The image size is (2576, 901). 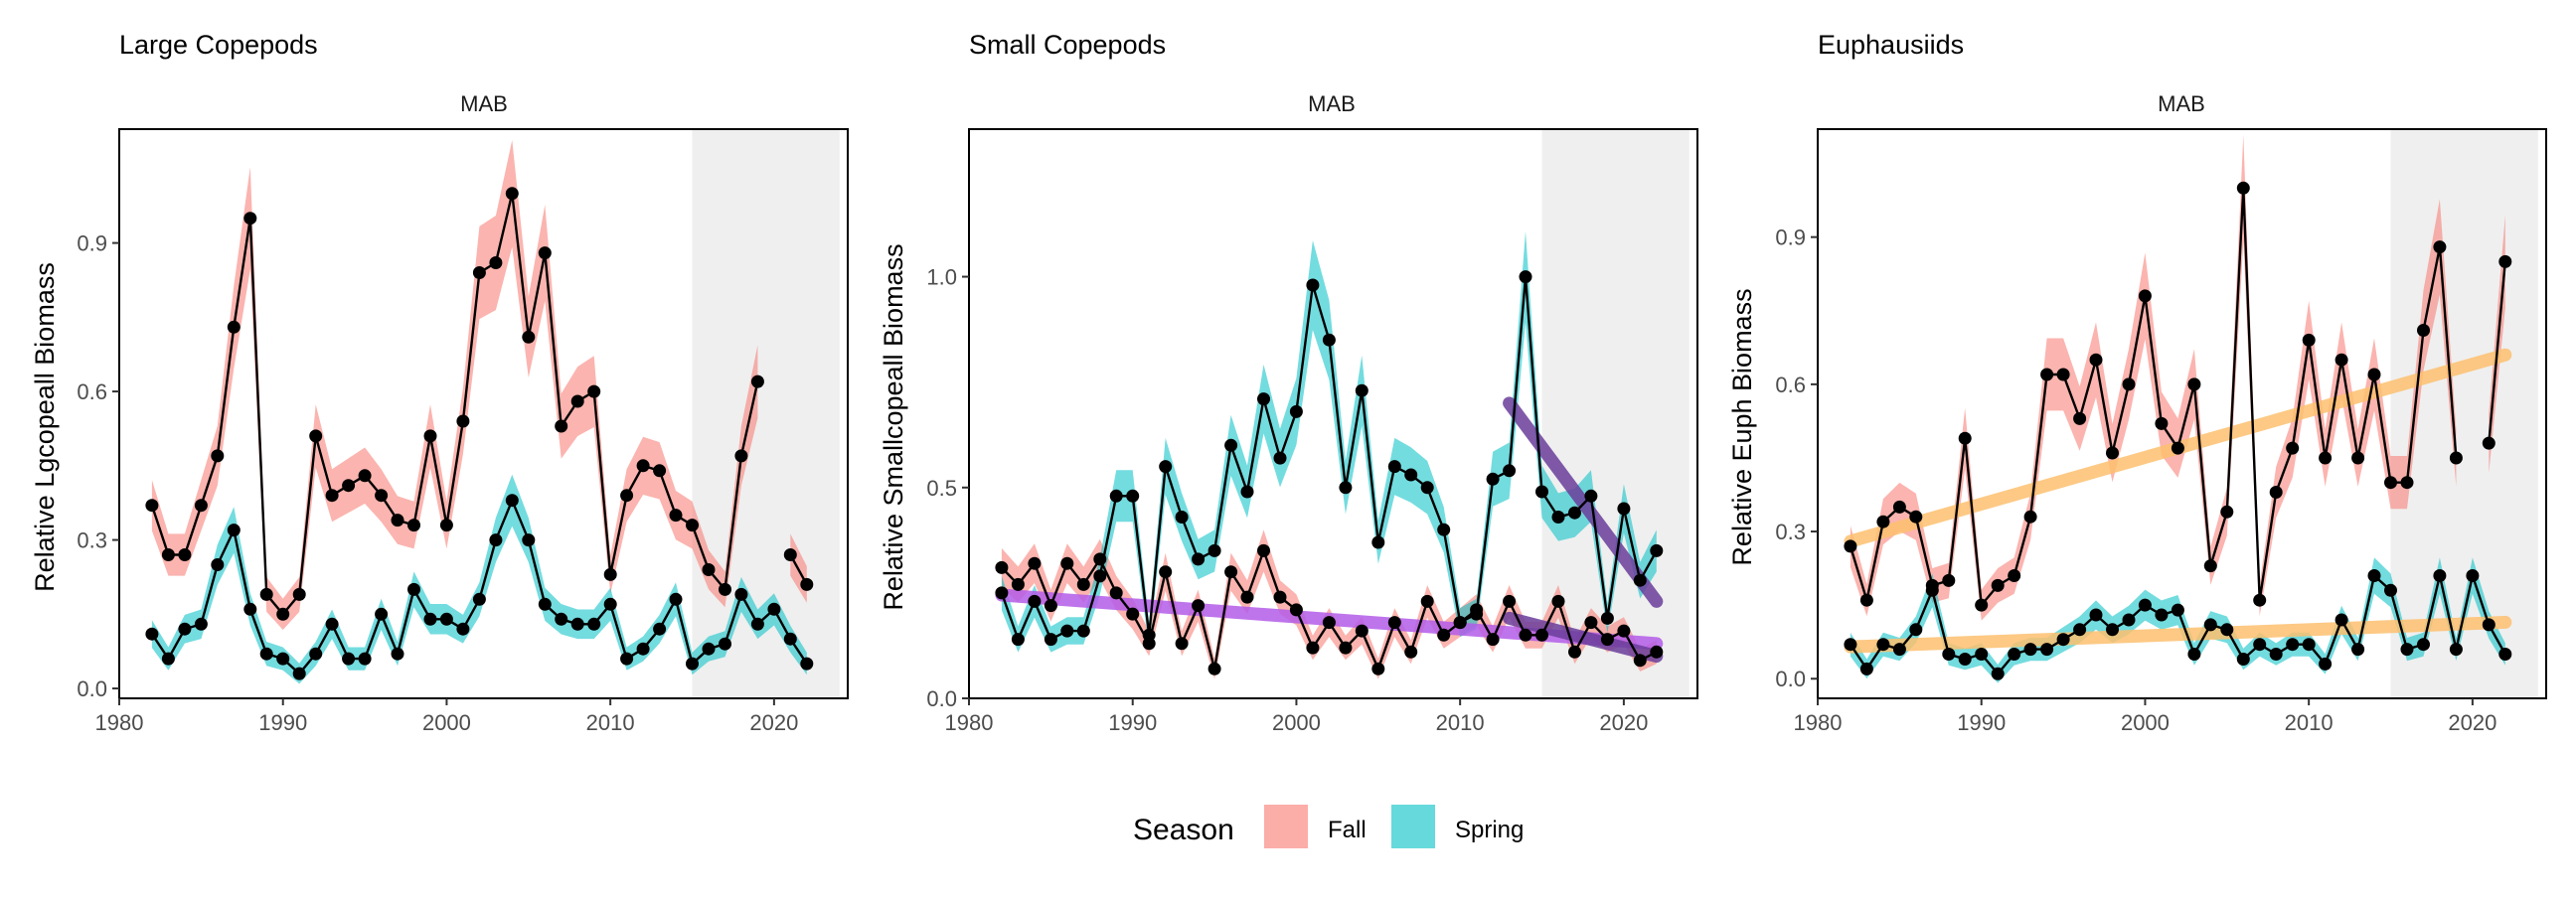 What do you see at coordinates (1891, 45) in the screenshot?
I see `panel-title: Euphausiids` at bounding box center [1891, 45].